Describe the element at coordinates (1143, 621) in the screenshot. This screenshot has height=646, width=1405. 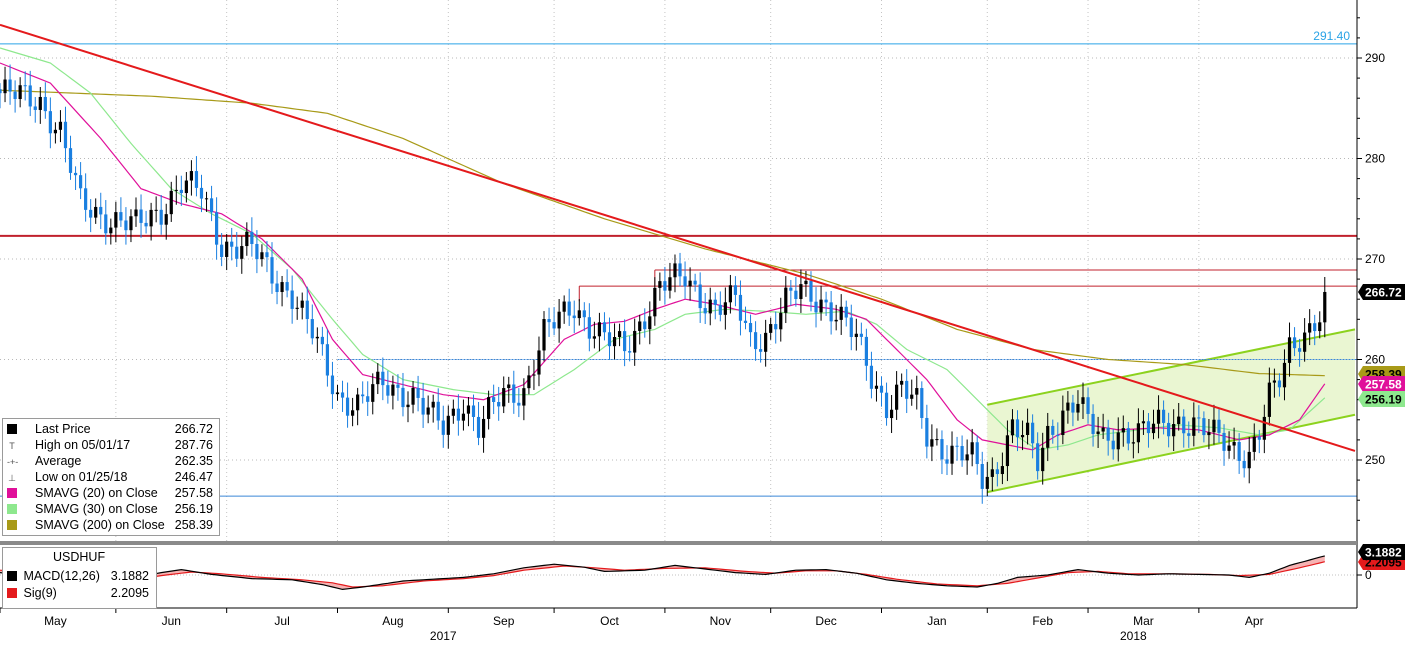
I see `x-tick-label: Mar` at that location.